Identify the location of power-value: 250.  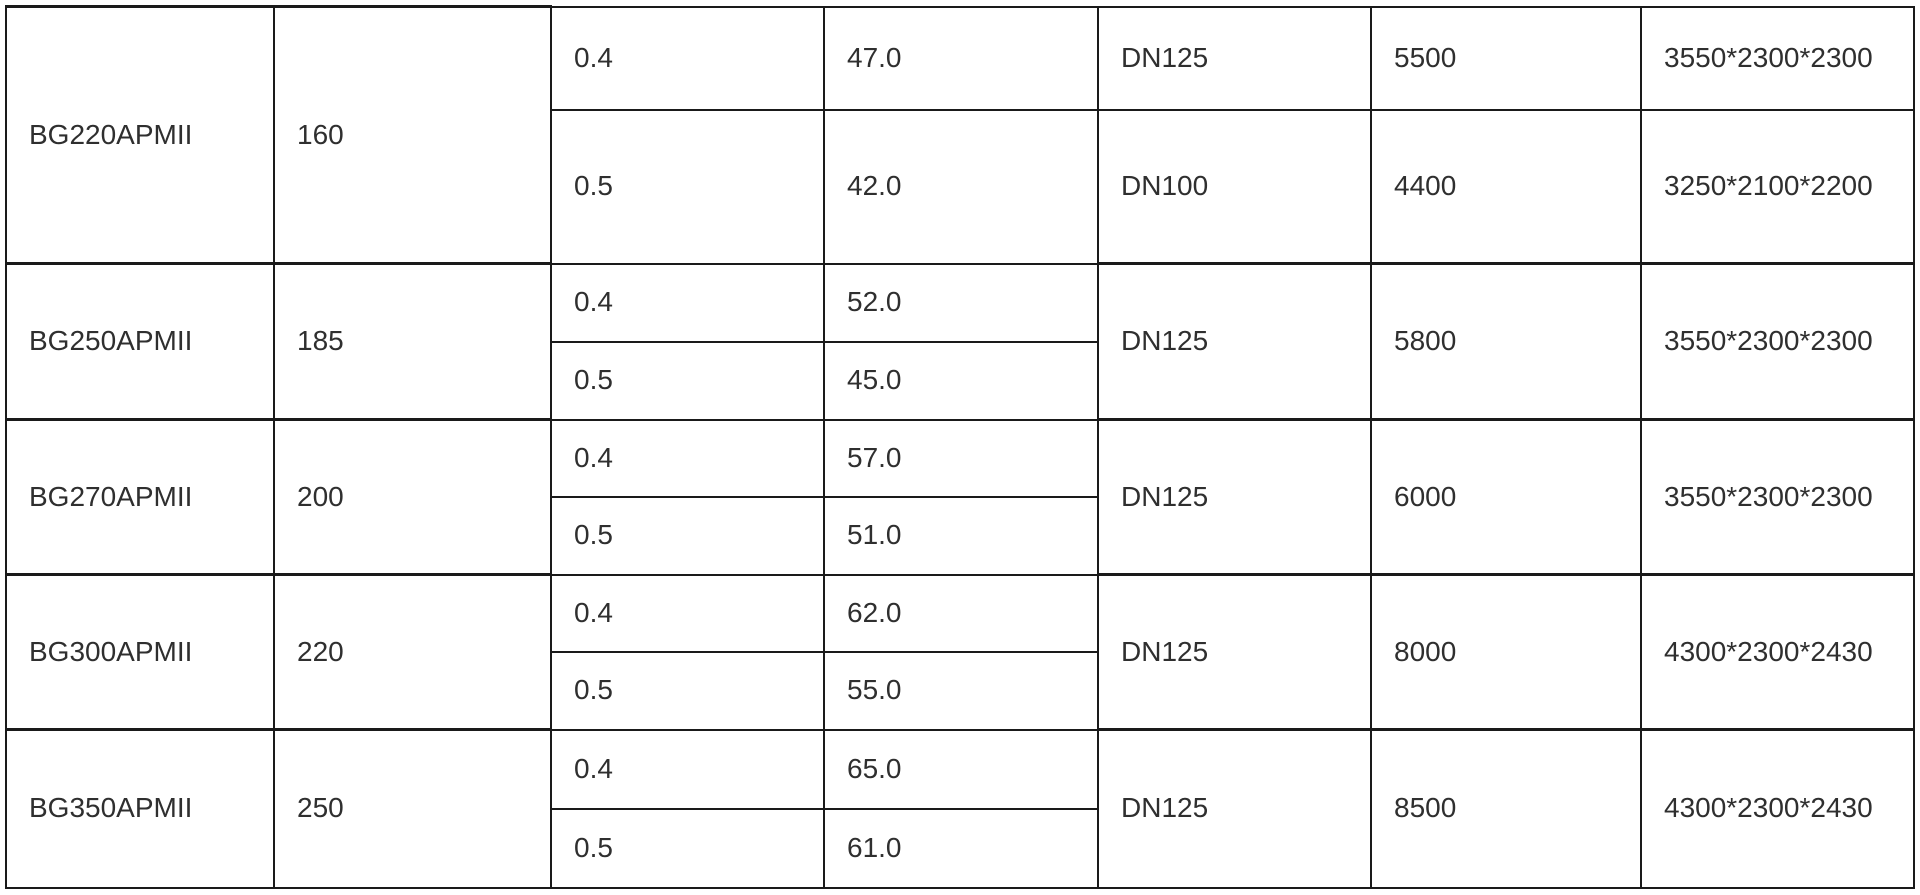
(320, 808).